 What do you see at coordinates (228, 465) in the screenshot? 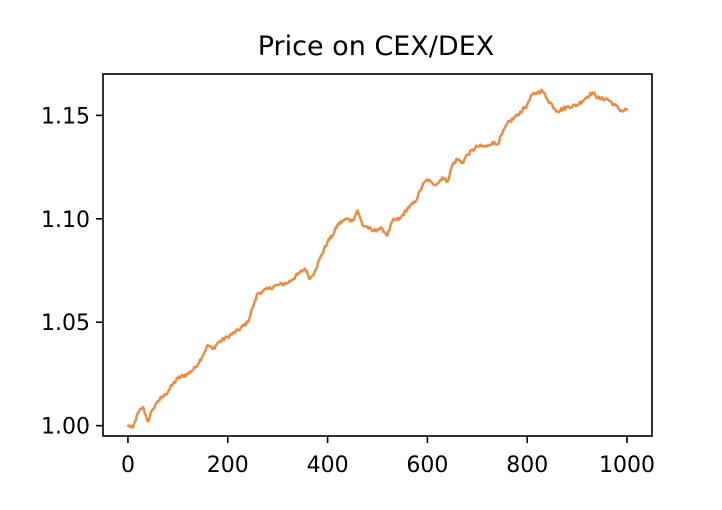
I see `x-tick-label: 200` at bounding box center [228, 465].